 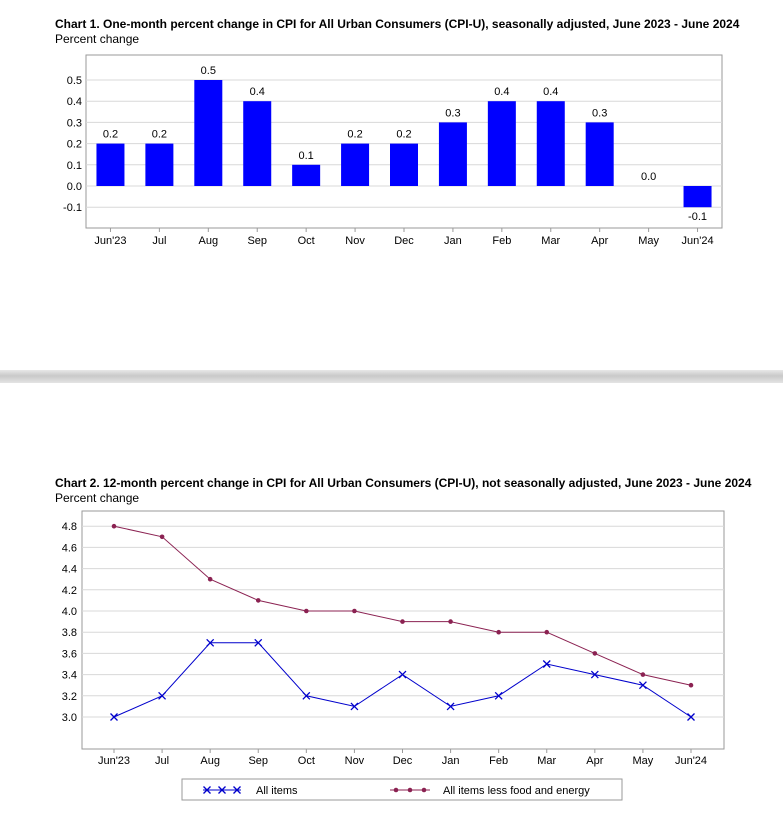 I want to click on legend: All items All items less food and energy, so click(x=402, y=789).